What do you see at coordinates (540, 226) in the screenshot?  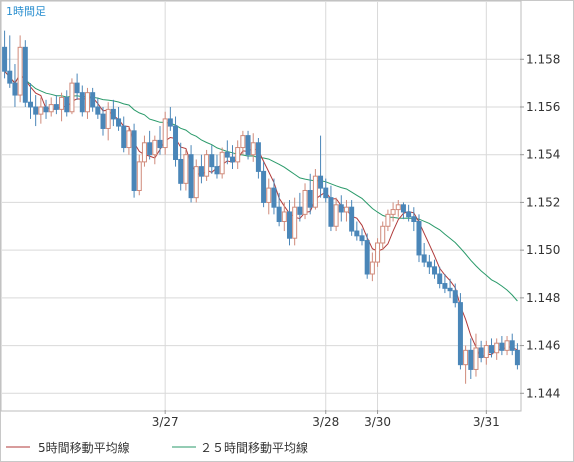 I see `y-axis-ticks: 1.158 1.156 1.154 1.152 1.150 1.148 1.146 1.144` at bounding box center [540, 226].